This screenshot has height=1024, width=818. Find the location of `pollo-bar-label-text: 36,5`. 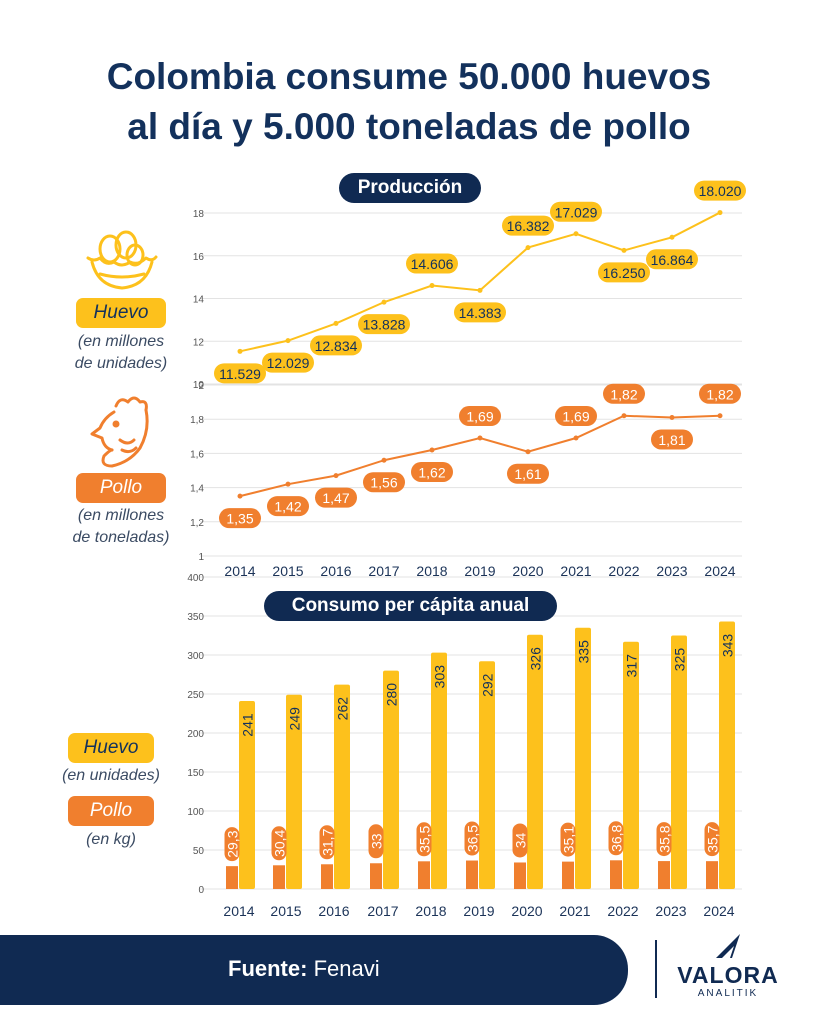

pollo-bar-label-text: 36,5 is located at coordinates (473, 838).